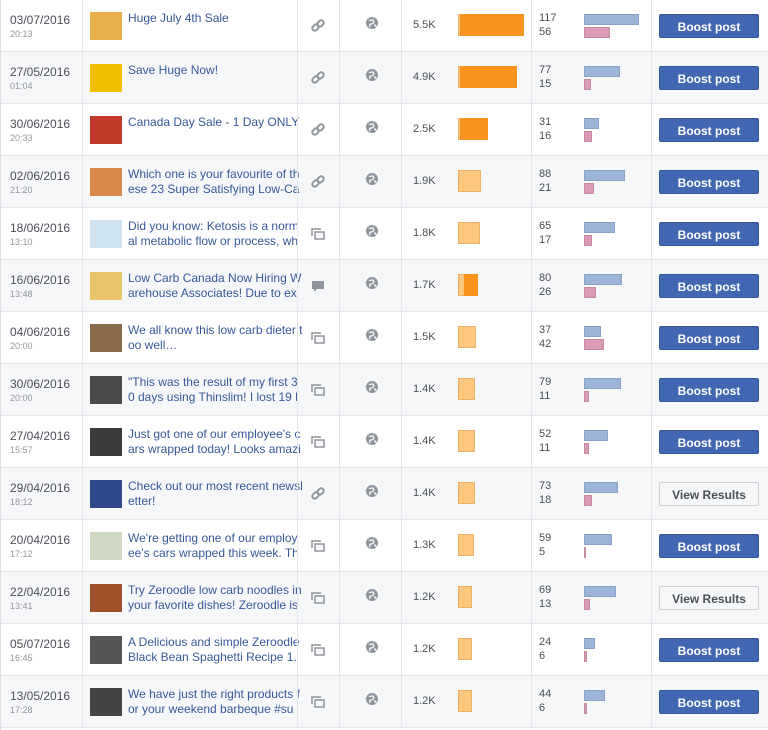 The height and width of the screenshot is (730, 768). Describe the element at coordinates (213, 553) in the screenshot. I see `post-text: ee's cars wrapped this week. Th` at that location.